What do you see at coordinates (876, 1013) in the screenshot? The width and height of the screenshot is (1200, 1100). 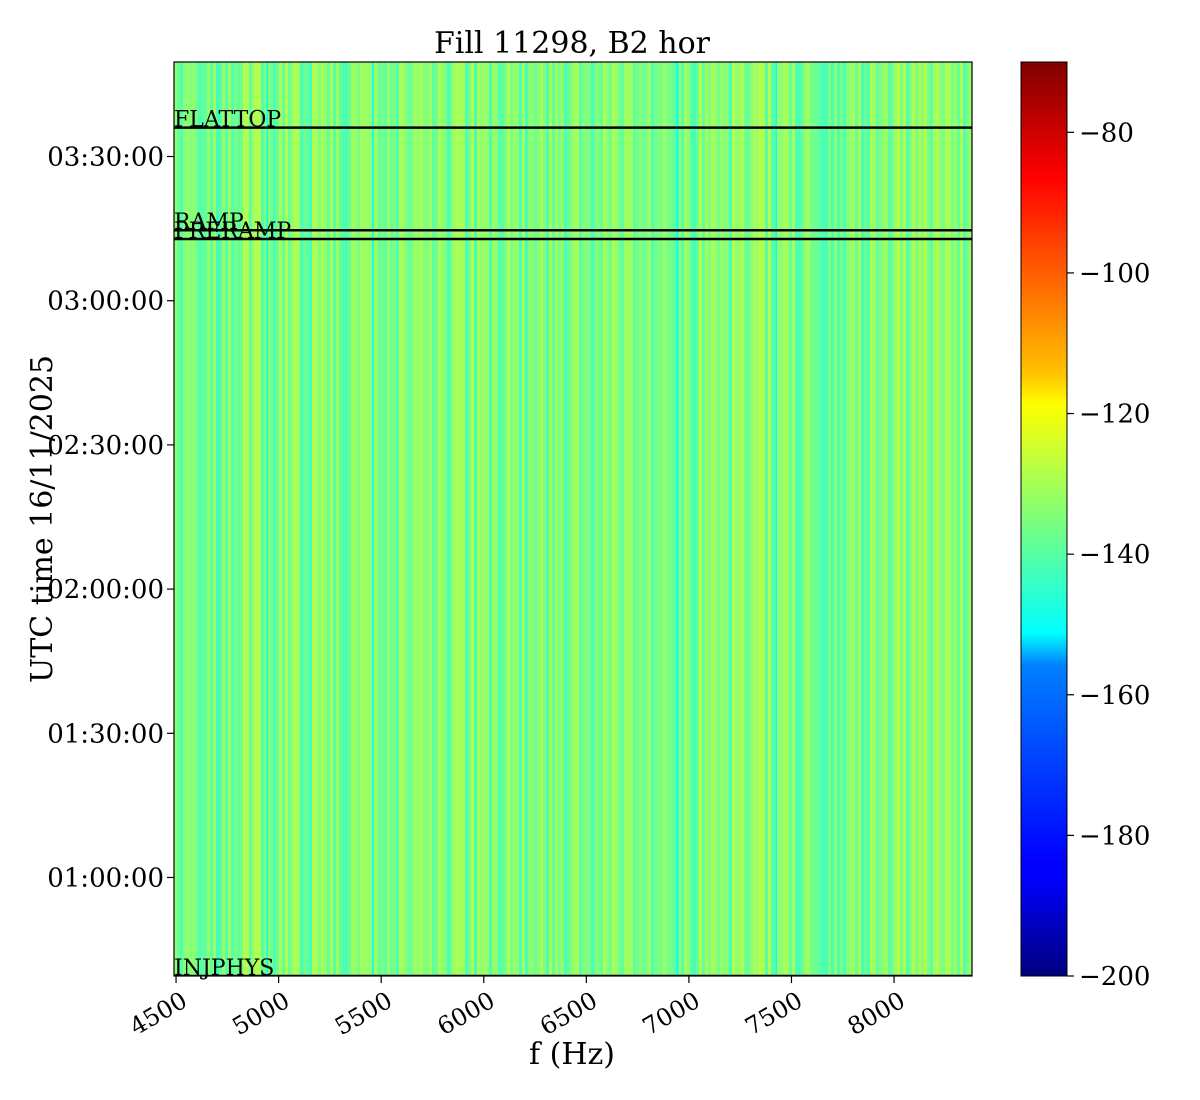 I see `x-tick-label: 8000` at bounding box center [876, 1013].